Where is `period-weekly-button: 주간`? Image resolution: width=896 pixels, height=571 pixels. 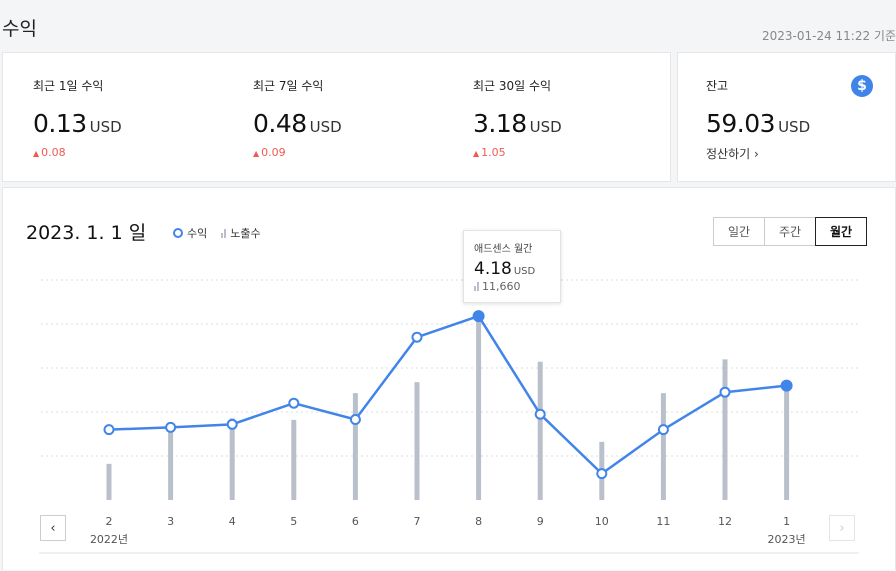 period-weekly-button: 주간 is located at coordinates (790, 231).